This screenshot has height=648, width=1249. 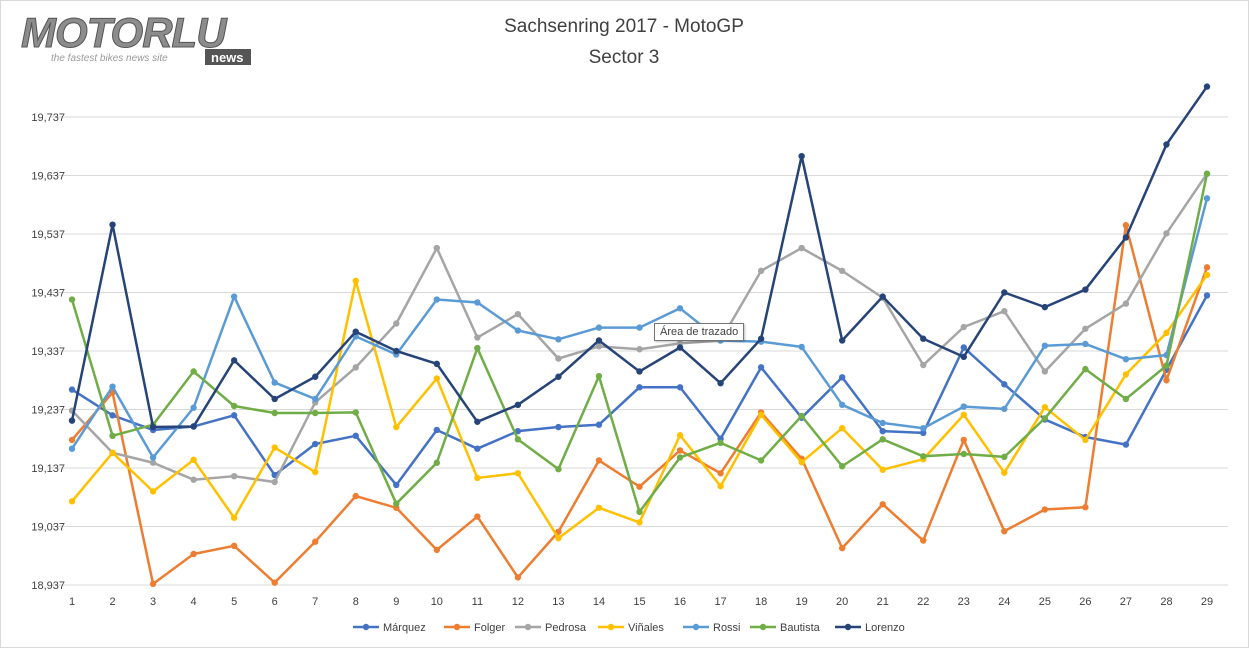 I want to click on x-tick-label: 15, so click(x=639, y=602).